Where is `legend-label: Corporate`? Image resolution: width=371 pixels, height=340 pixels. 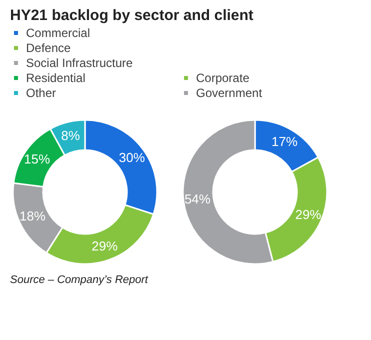
legend-label: Corporate is located at coordinates (223, 78).